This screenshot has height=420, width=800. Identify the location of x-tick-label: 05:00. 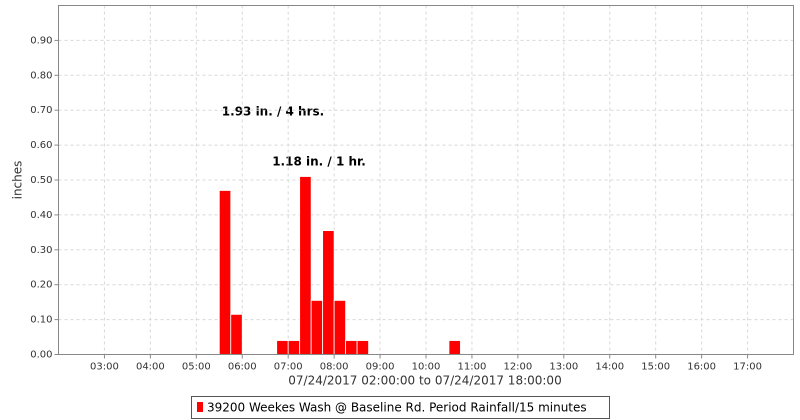
(196, 367).